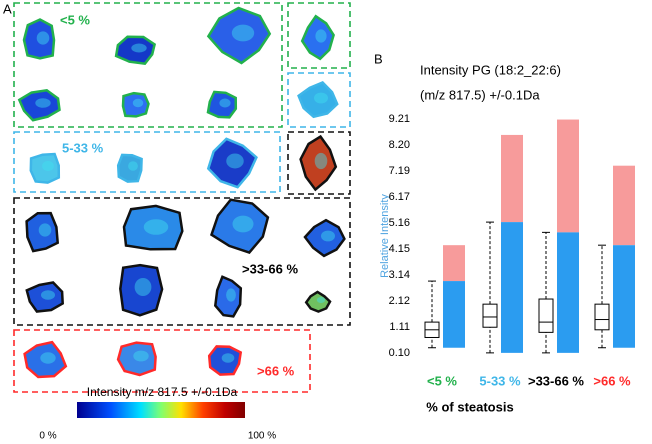 Image resolution: width=652 pixels, height=444 pixels. What do you see at coordinates (399, 353) in the screenshot?
I see `y-tick-label: 0.10` at bounding box center [399, 353].